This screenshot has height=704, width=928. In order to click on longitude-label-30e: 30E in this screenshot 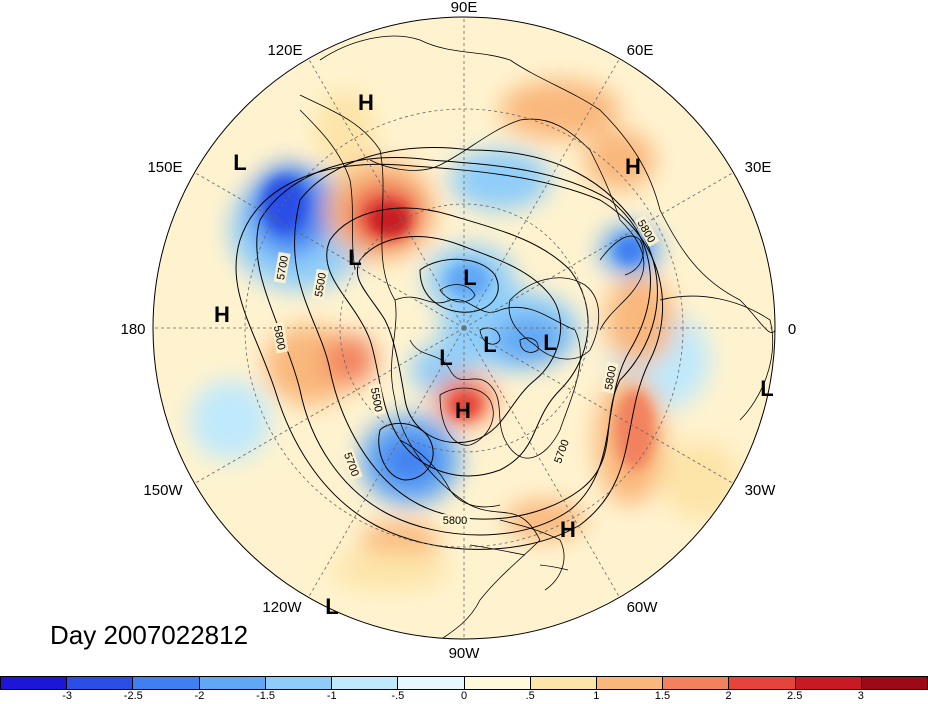, I will do `click(758, 167)`.